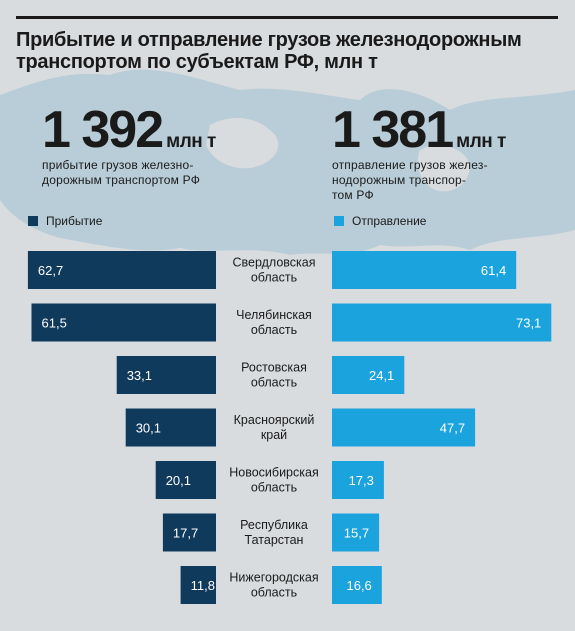 This screenshot has height=631, width=575. Describe the element at coordinates (242, 143) in the screenshot. I see `map-sea` at that location.